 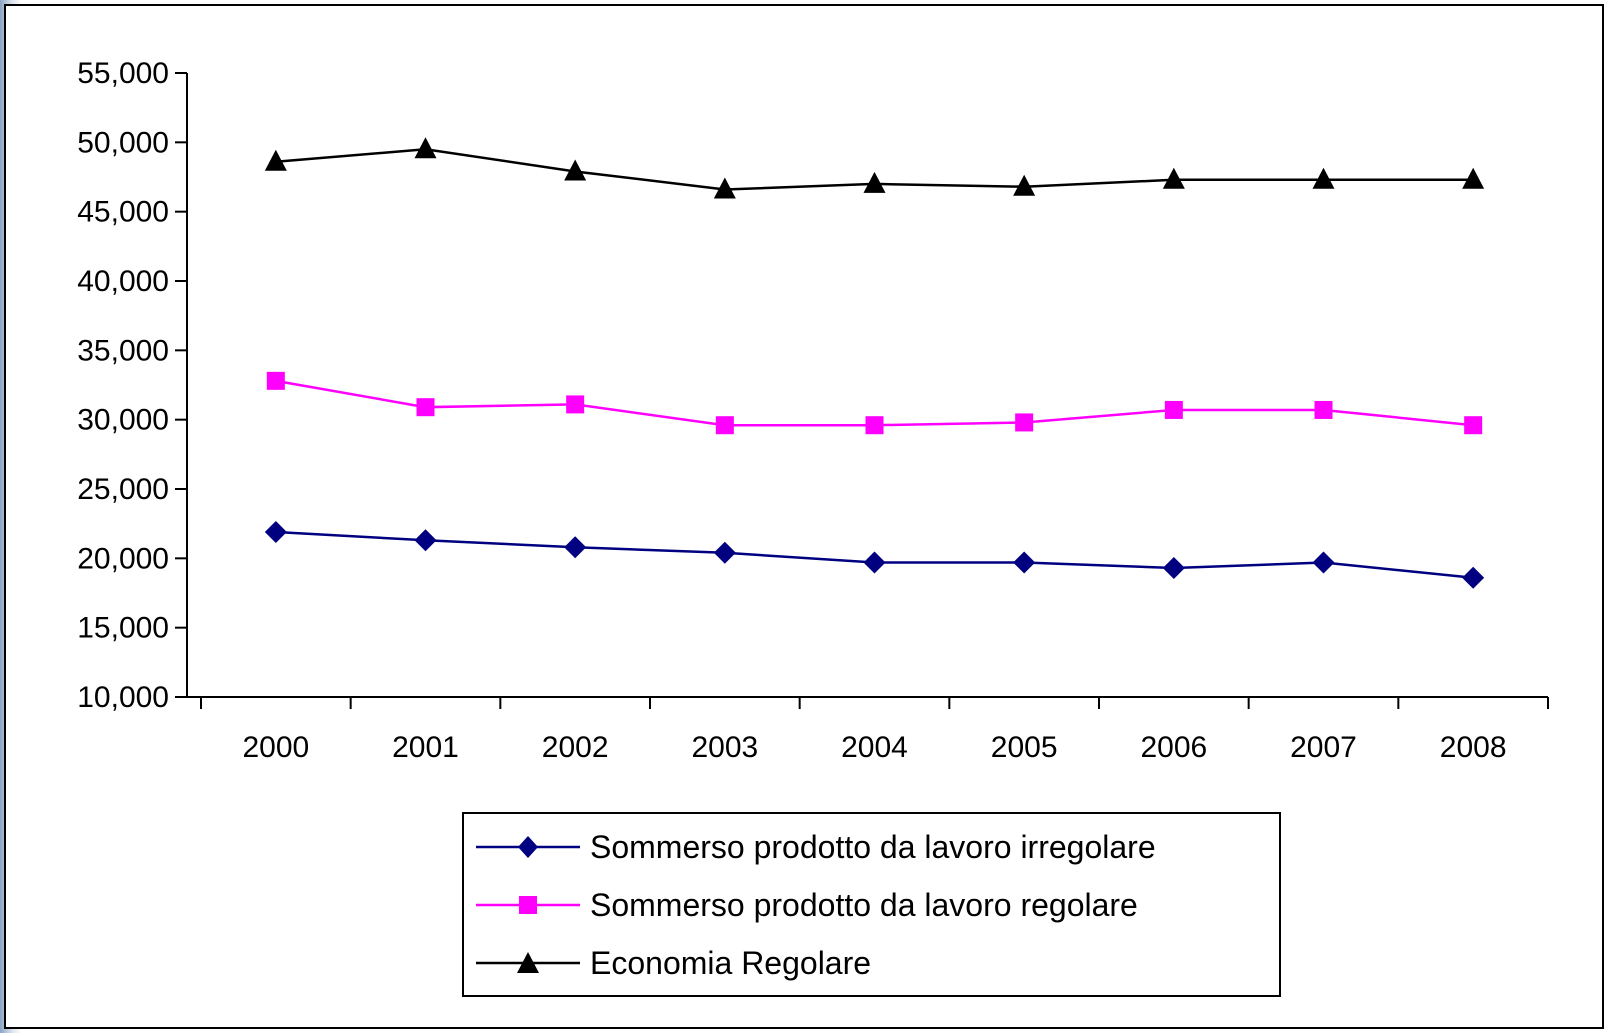 I want to click on x-tick-label: 2003, so click(x=724, y=747).